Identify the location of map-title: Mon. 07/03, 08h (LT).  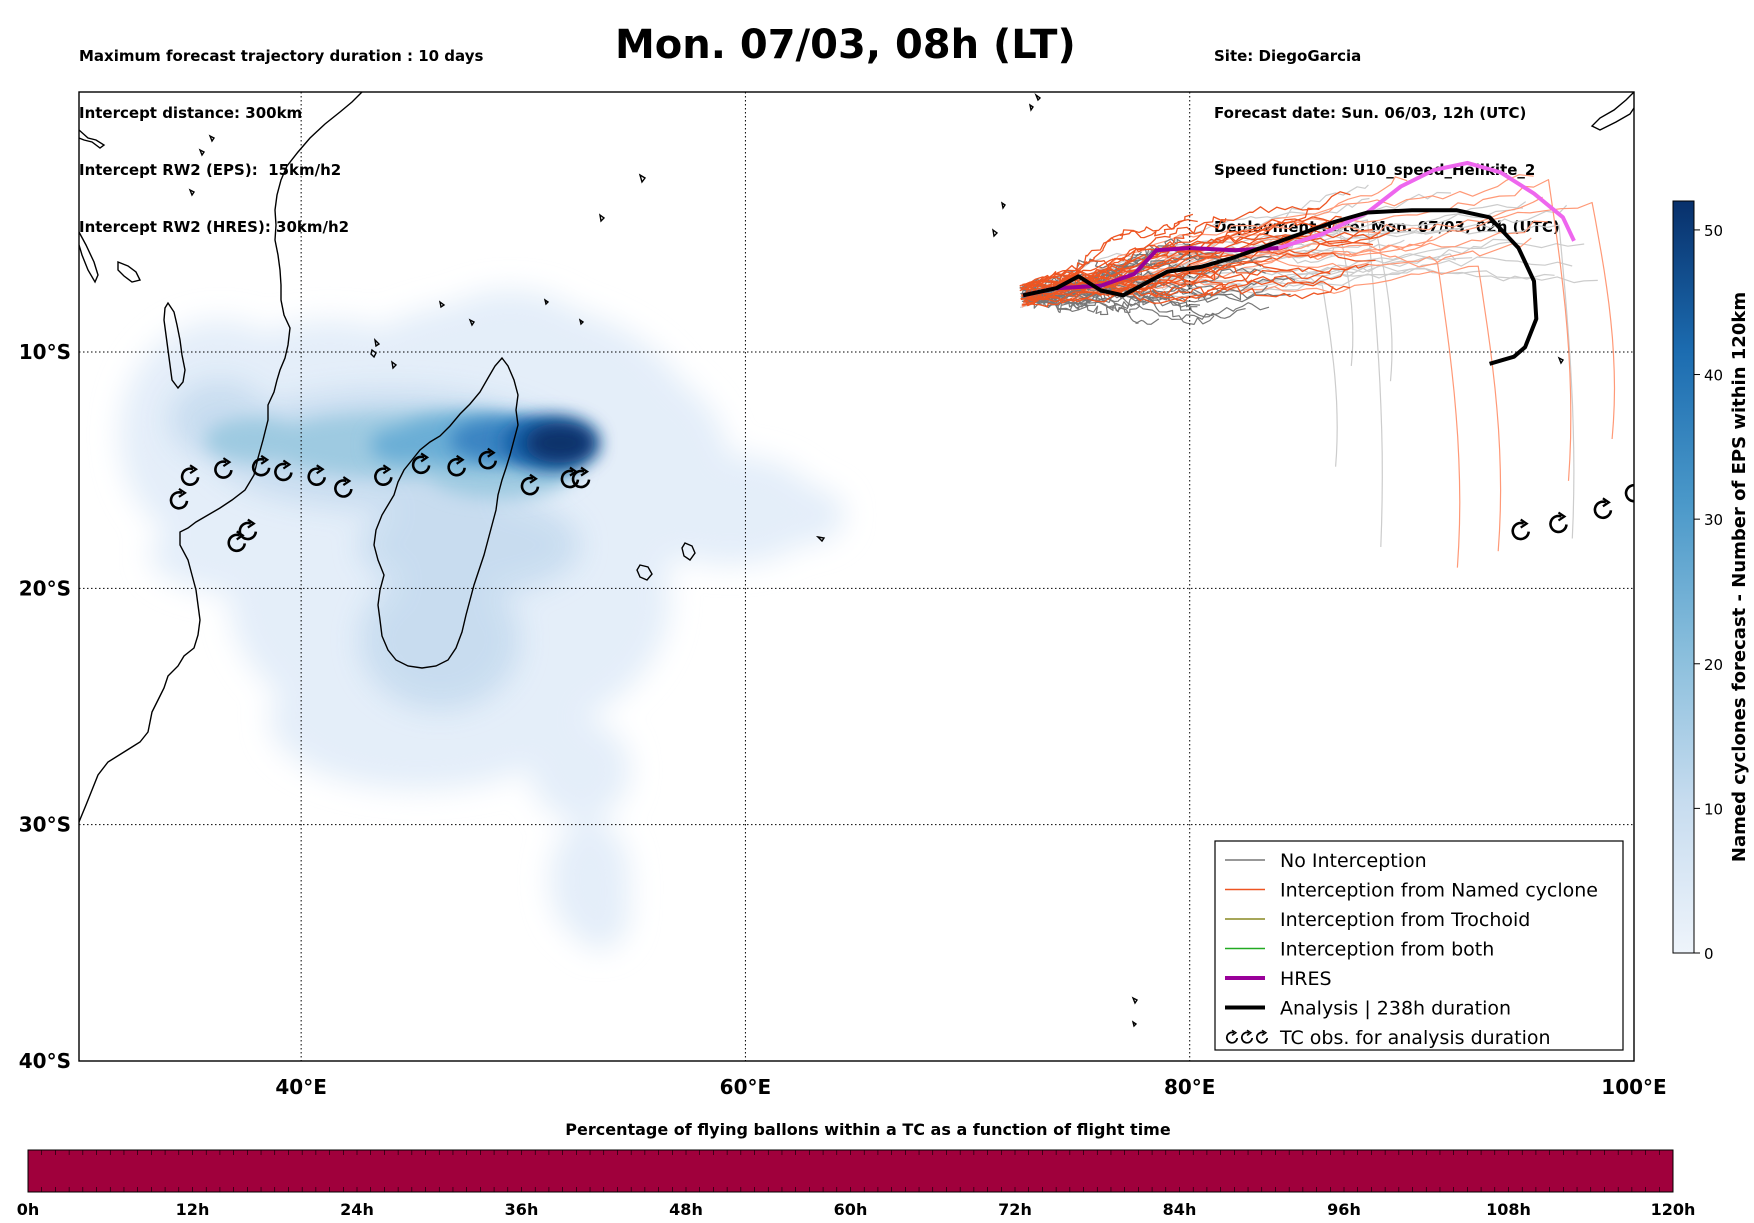
(845, 45).